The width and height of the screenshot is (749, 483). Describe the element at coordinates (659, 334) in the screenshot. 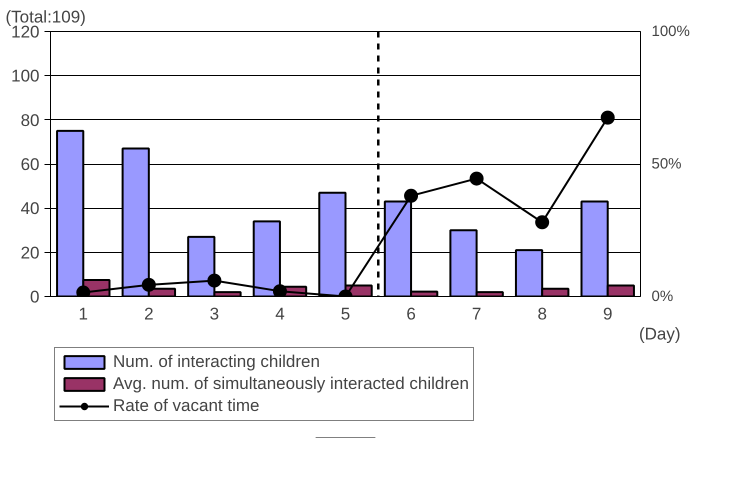

I see `x-axis-title: (Day)` at that location.